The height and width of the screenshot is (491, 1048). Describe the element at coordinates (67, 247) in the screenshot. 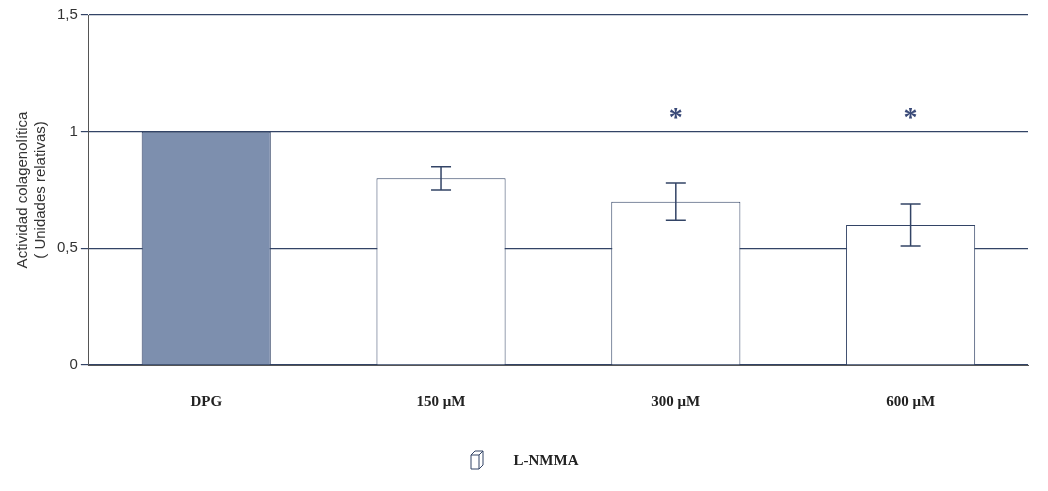

I see `y-tick-label: 0,5` at that location.